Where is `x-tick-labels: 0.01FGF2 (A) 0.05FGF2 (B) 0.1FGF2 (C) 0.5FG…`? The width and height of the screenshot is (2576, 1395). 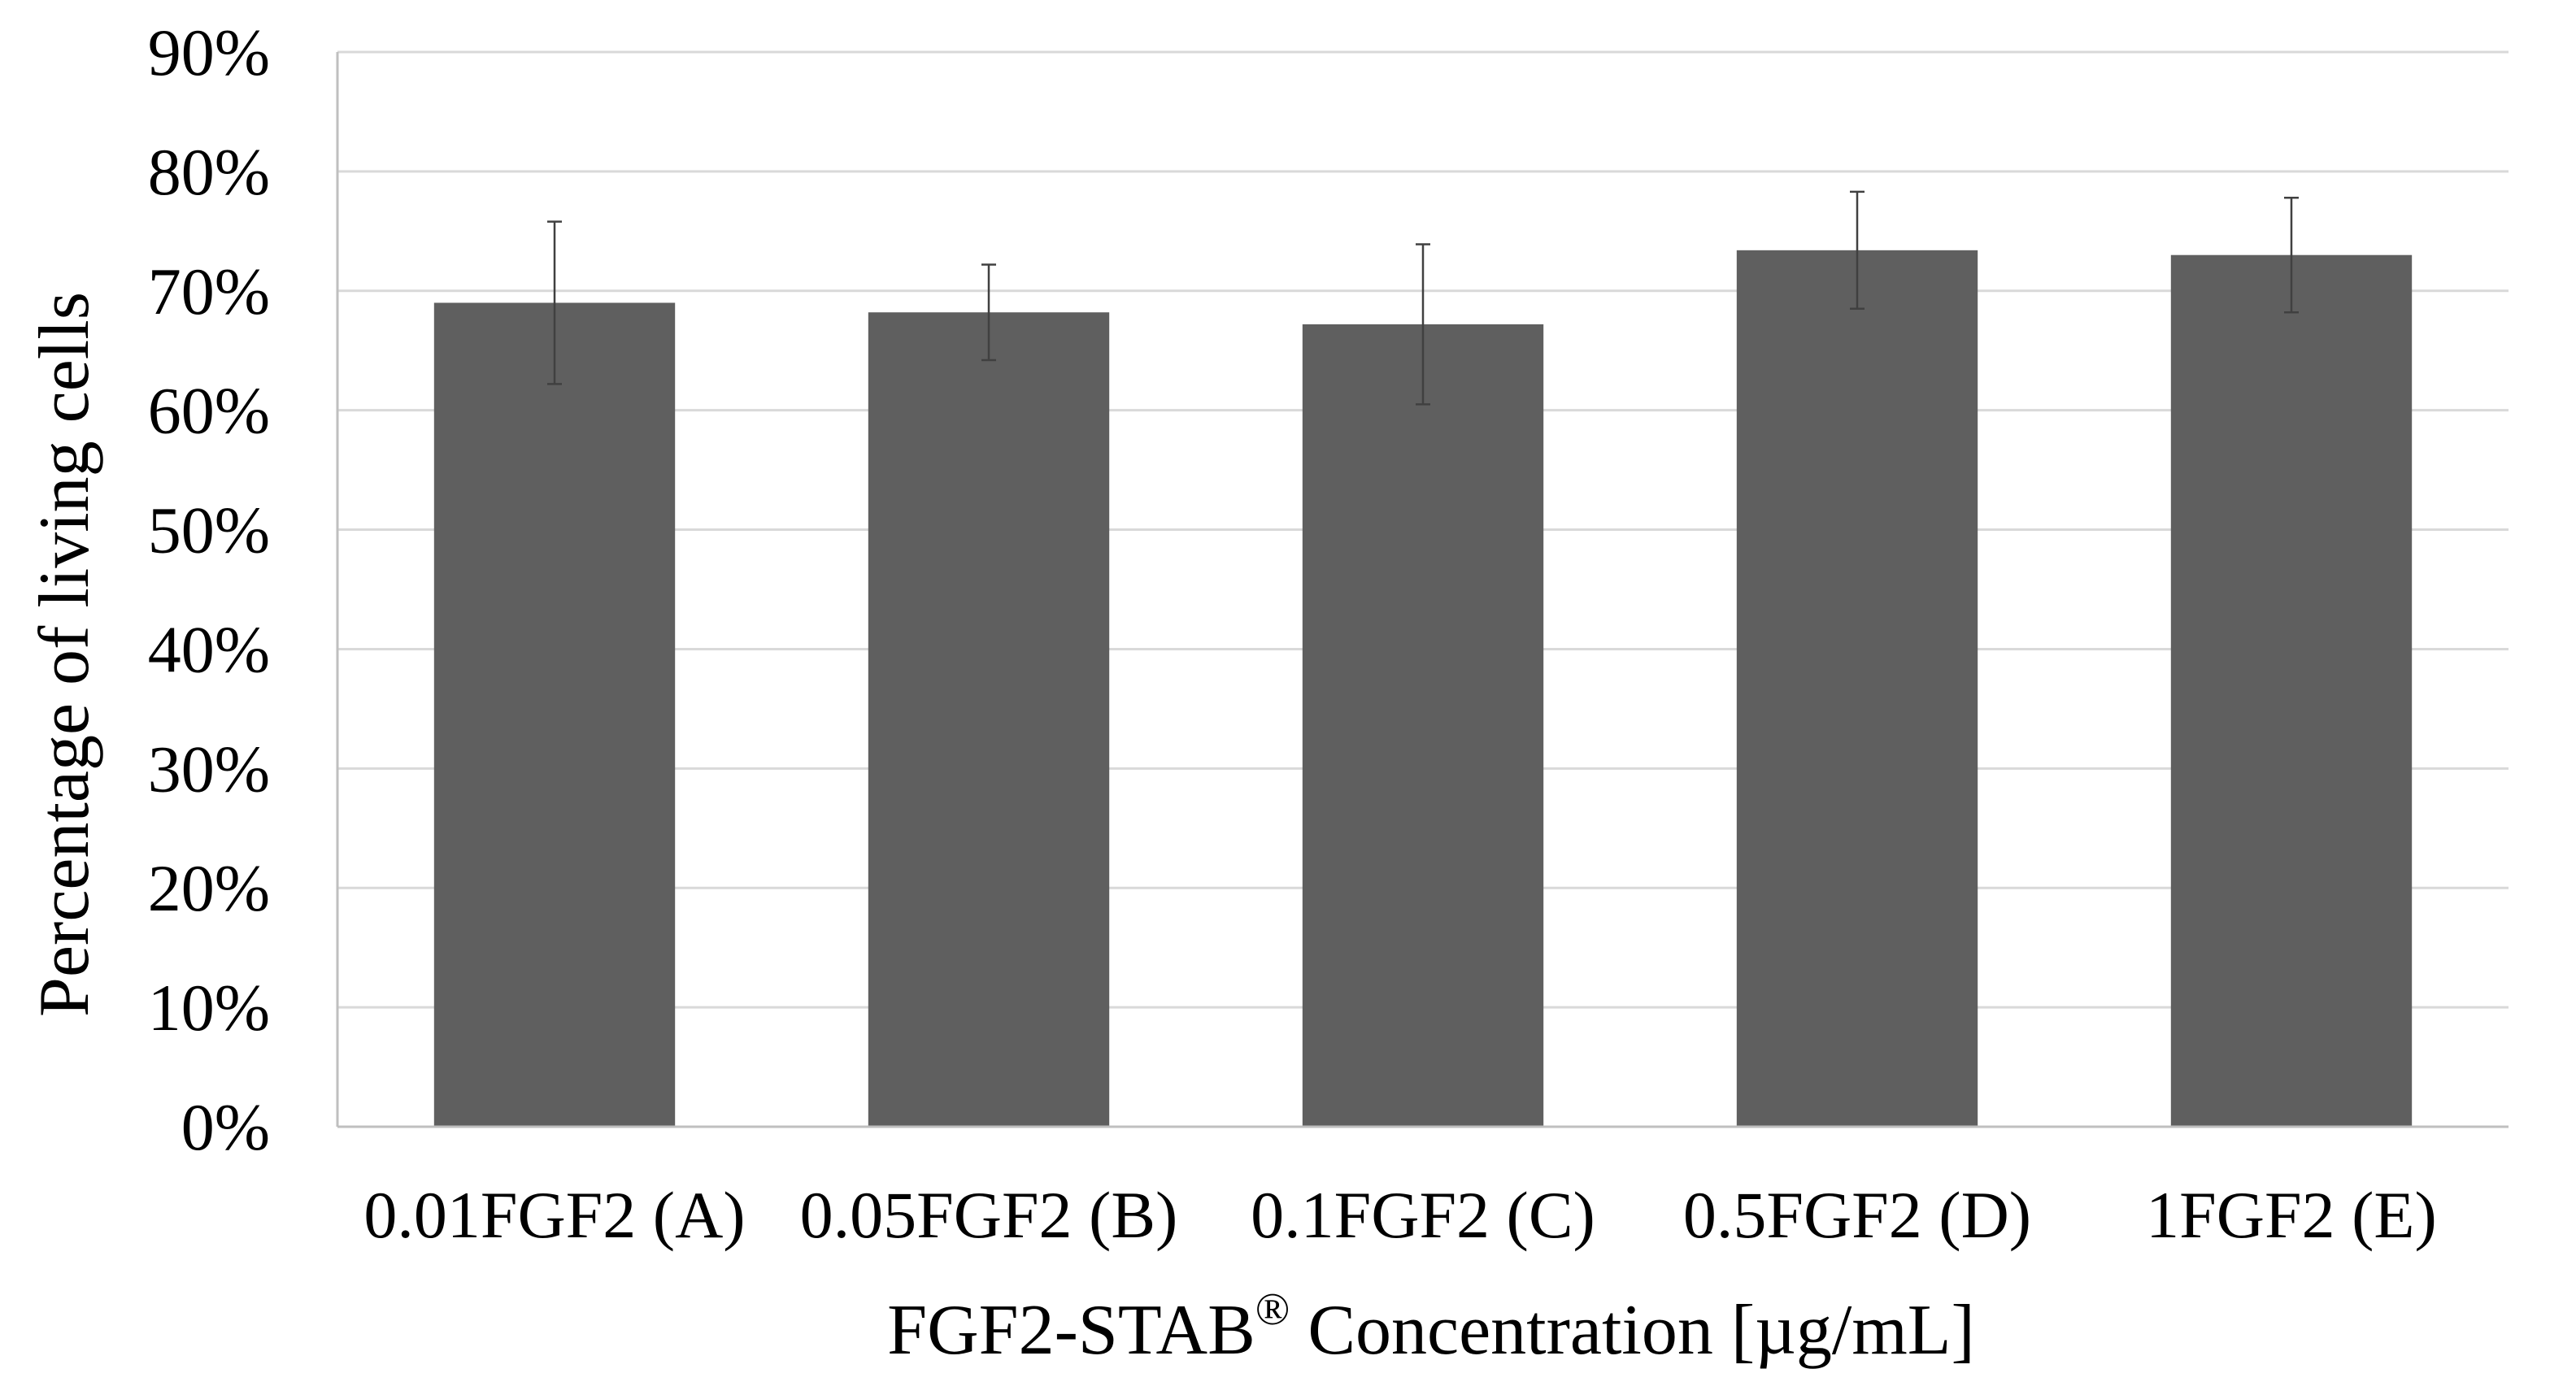
x-tick-labels: 0.01FGF2 (A) 0.05FGF2 (B) 0.1FGF2 (C) 0.5FG… is located at coordinates (1399, 1215).